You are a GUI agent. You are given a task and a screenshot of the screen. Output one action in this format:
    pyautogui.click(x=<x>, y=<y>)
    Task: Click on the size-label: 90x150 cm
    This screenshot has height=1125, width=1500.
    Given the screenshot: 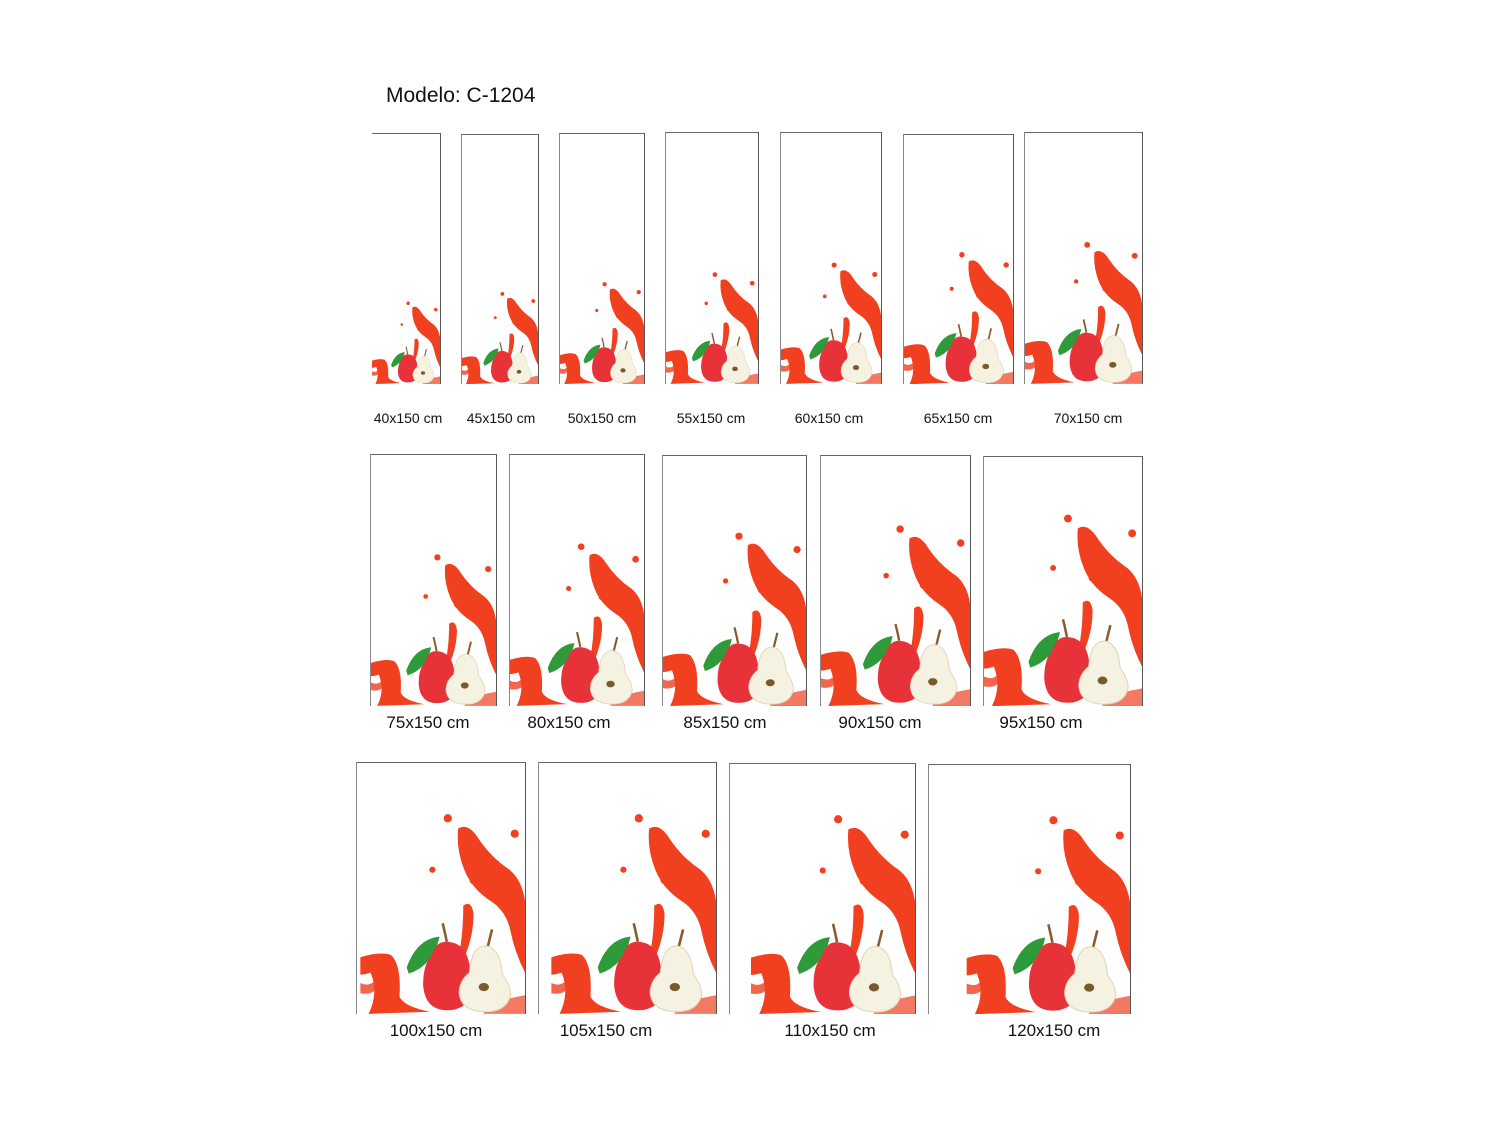 What is the action you would take?
    pyautogui.click(x=880, y=722)
    